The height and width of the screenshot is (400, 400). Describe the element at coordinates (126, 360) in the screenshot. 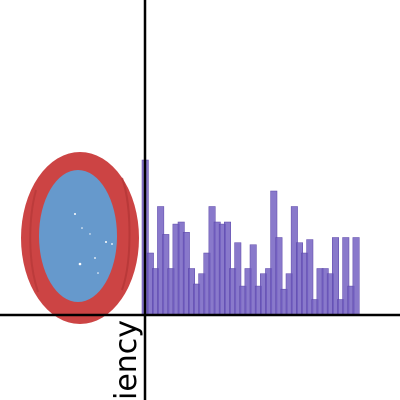

I see `y-axis-label-fragment: iency` at that location.